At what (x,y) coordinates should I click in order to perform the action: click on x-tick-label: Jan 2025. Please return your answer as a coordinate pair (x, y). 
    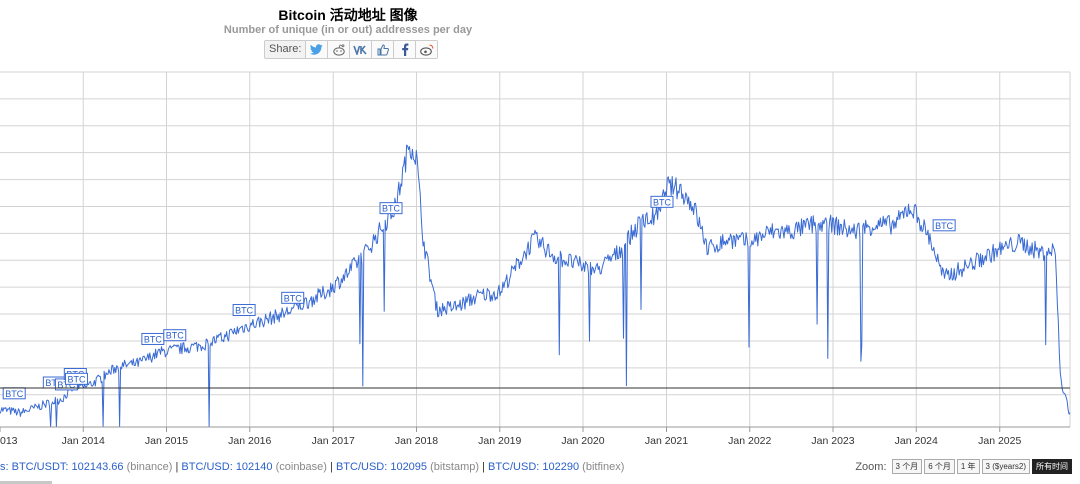
    Looking at the image, I should click on (999, 441).